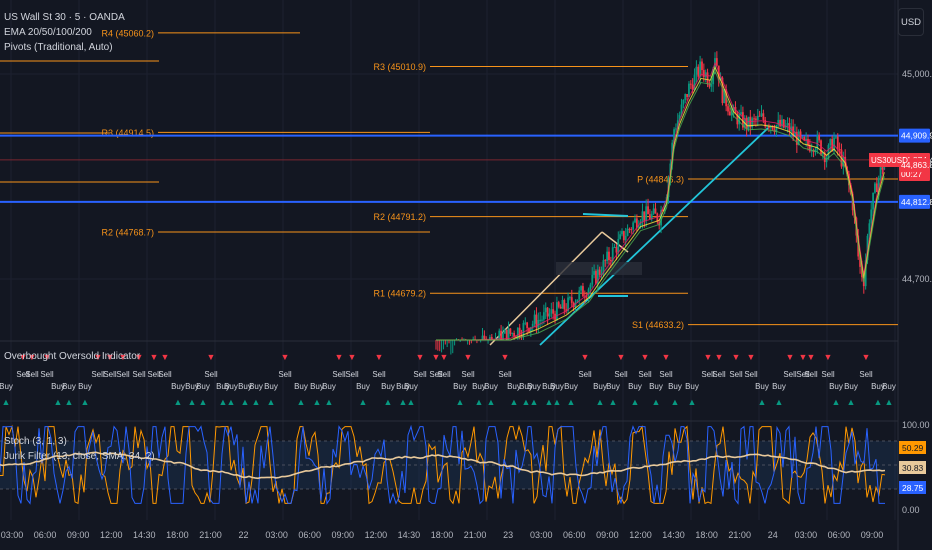  I want to click on stoch-d-tag-bg, so click(912, 467).